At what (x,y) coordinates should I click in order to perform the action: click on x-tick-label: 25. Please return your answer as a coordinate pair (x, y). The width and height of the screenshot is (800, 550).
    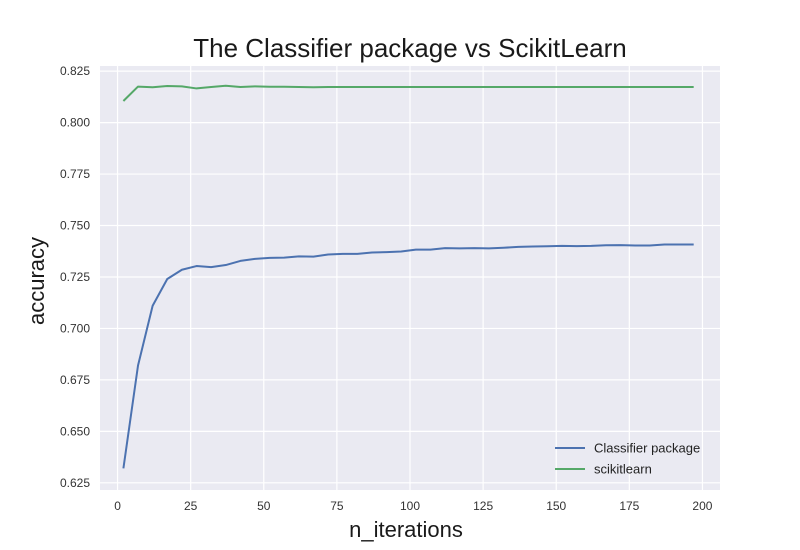
    Looking at the image, I should click on (191, 506).